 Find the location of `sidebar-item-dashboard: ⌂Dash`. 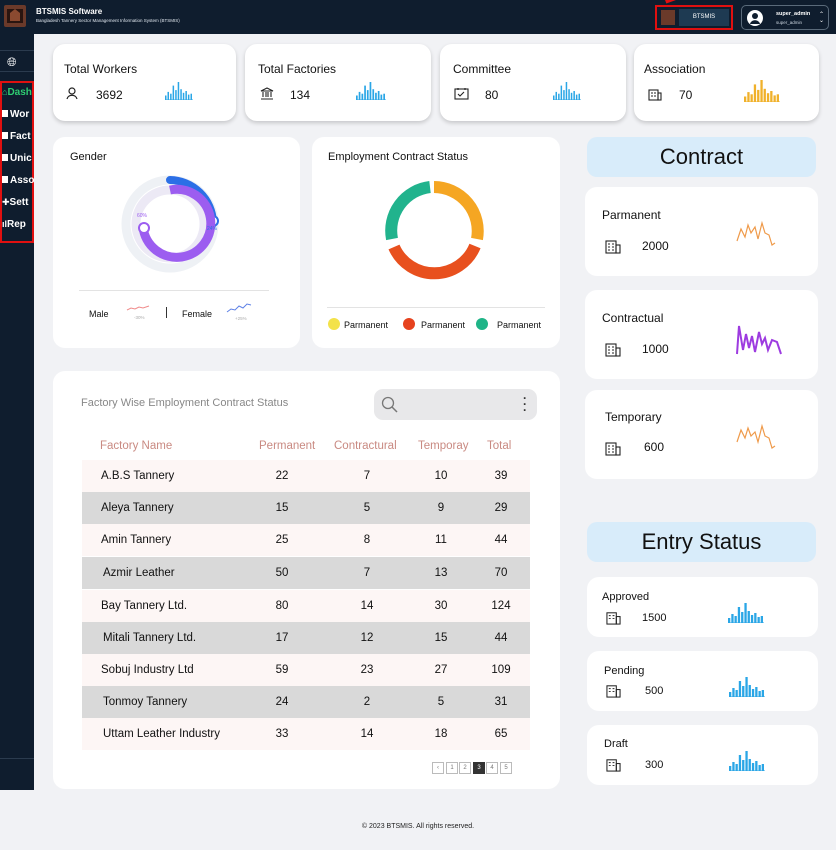

sidebar-item-dashboard: ⌂Dash is located at coordinates (17, 92).